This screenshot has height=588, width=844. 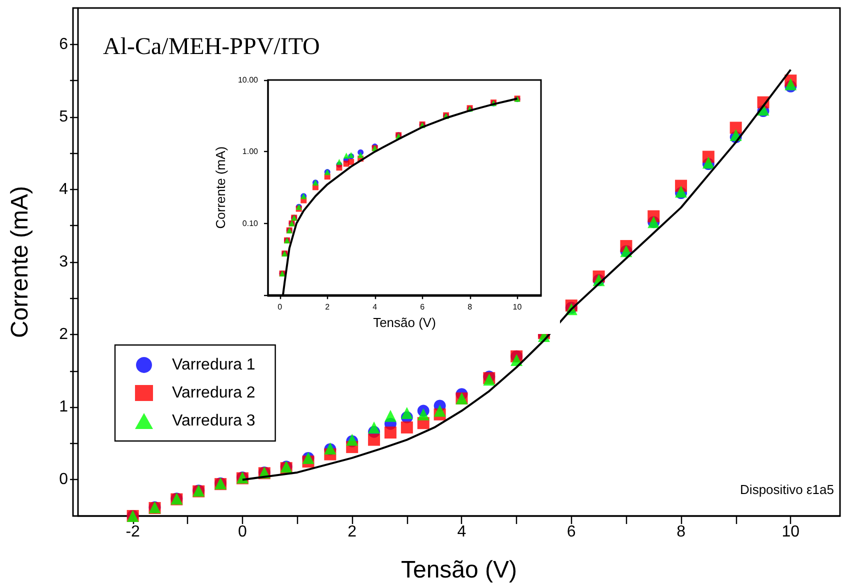 What do you see at coordinates (787, 489) in the screenshot?
I see `annotation: Dispositivo ε1a5` at bounding box center [787, 489].